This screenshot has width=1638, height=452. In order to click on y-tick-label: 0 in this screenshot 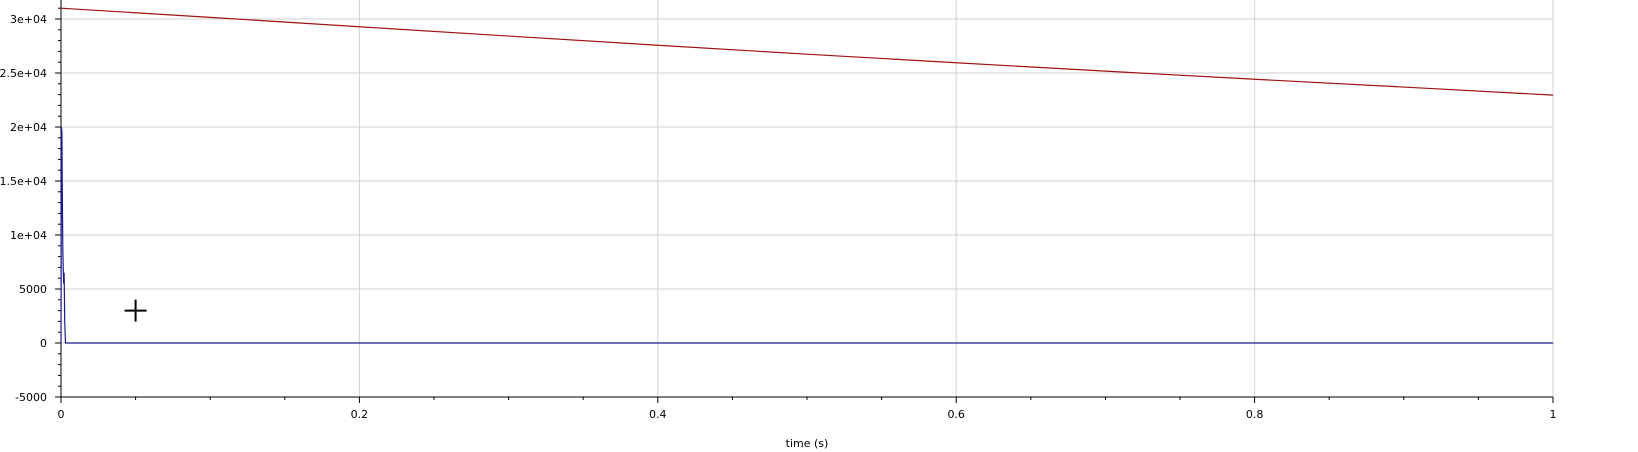, I will do `click(43, 343)`.